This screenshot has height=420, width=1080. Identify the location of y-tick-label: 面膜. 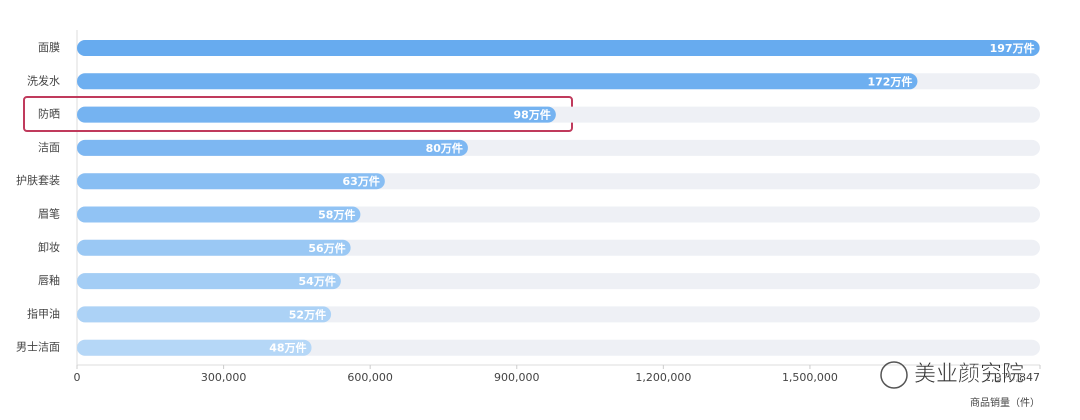
(49, 47).